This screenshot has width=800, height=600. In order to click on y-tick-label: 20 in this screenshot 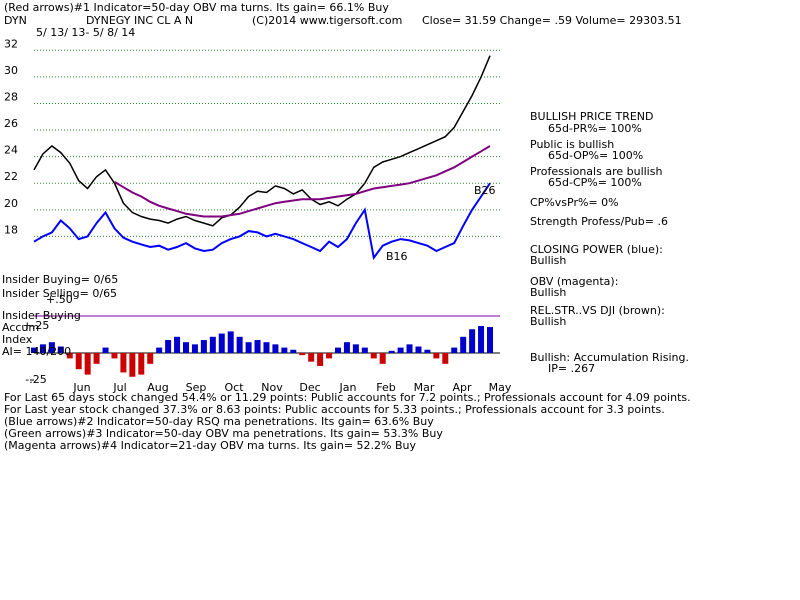, I will do `click(11, 203)`.